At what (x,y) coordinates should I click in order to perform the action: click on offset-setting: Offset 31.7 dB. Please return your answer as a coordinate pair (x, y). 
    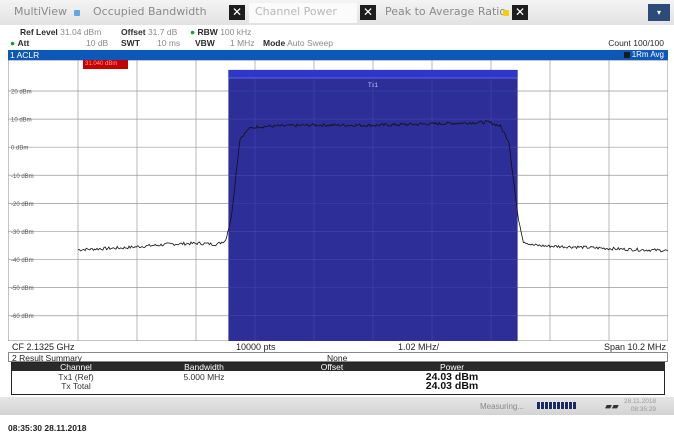
    Looking at the image, I should click on (149, 32).